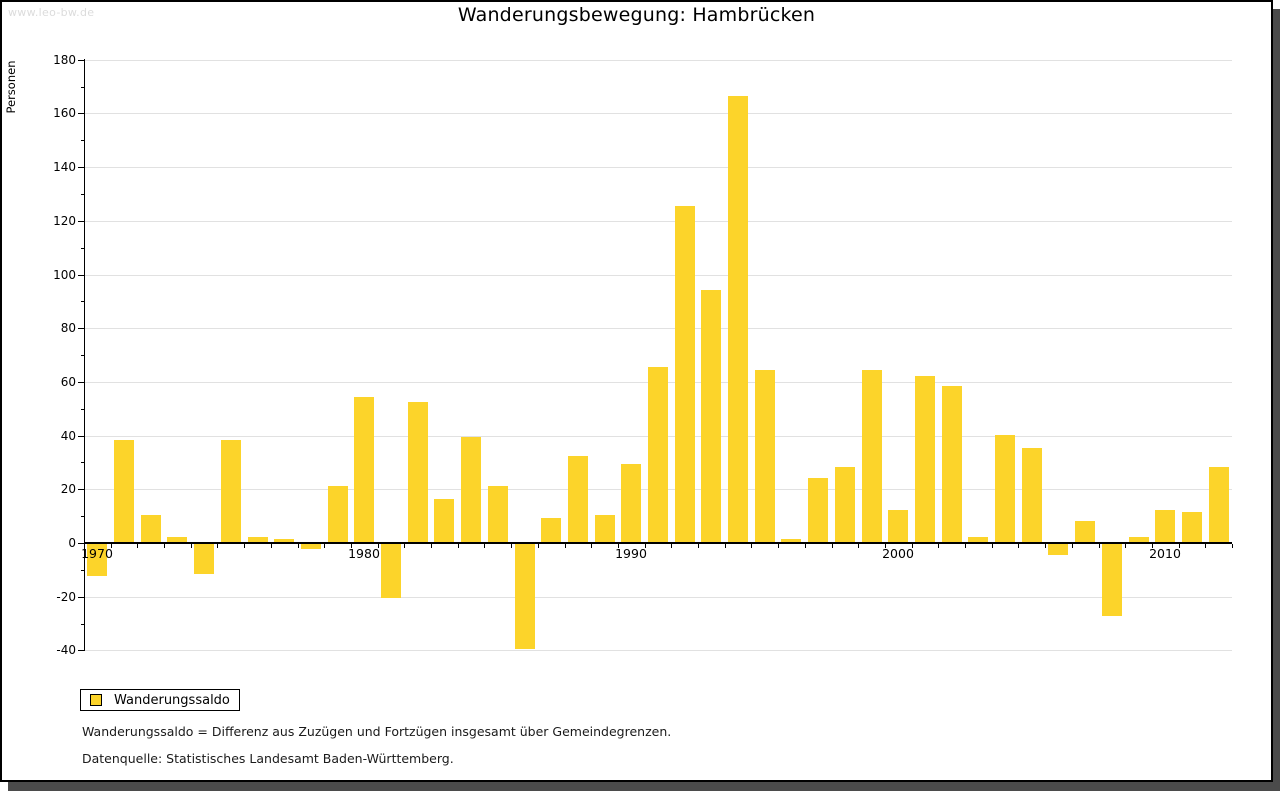 The width and height of the screenshot is (1280, 791). I want to click on bar-2008, so click(1112, 580).